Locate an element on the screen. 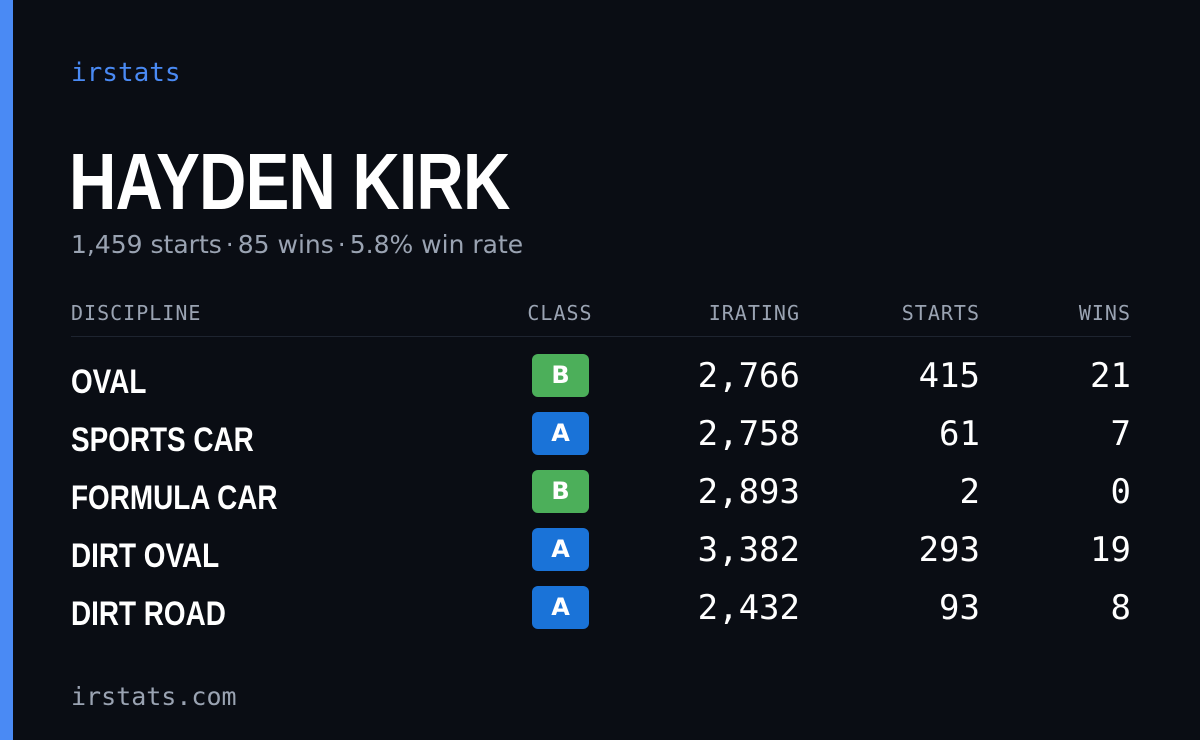  wins-value: 7 is located at coordinates (1120, 434).